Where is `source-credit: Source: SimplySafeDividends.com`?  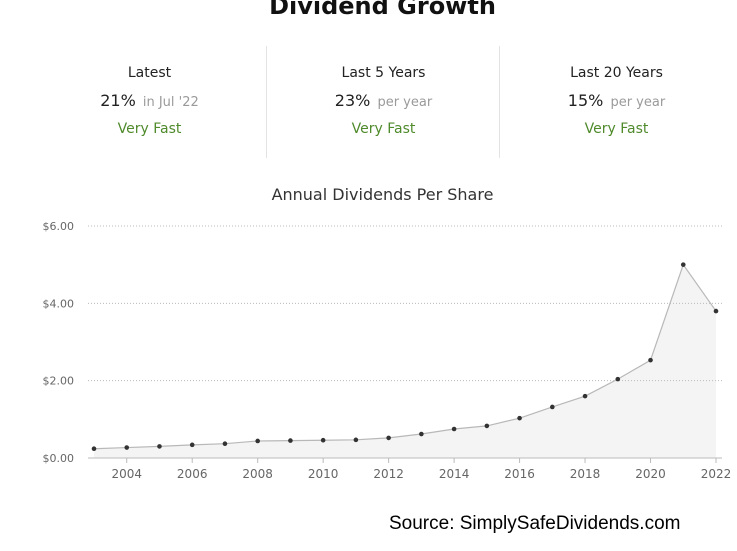 source-credit: Source: SimplySafeDividends.com is located at coordinates (535, 523).